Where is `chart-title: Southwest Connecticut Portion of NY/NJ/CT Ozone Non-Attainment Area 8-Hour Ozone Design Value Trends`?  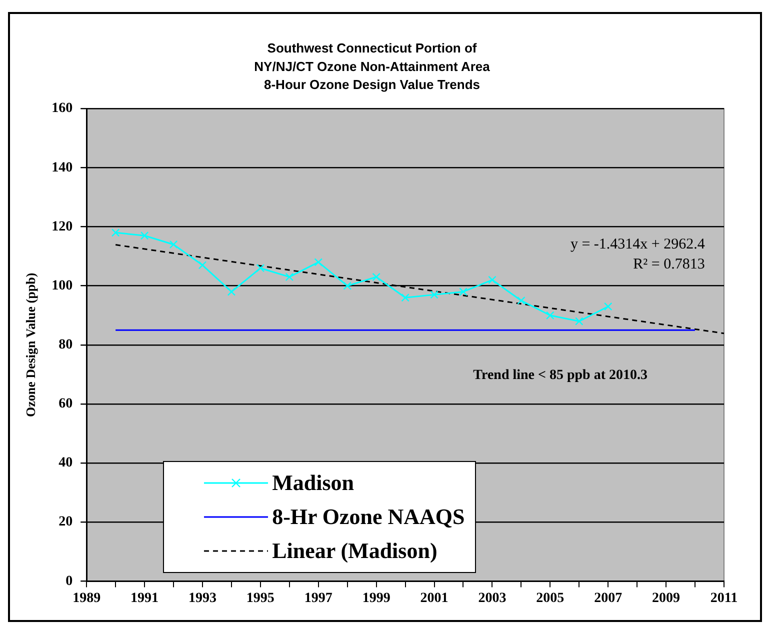 chart-title: Southwest Connecticut Portion of NY/NJ/CT Ozone Non-Attainment Area 8-Hour Ozone Design Value Trends is located at coordinates (372, 66).